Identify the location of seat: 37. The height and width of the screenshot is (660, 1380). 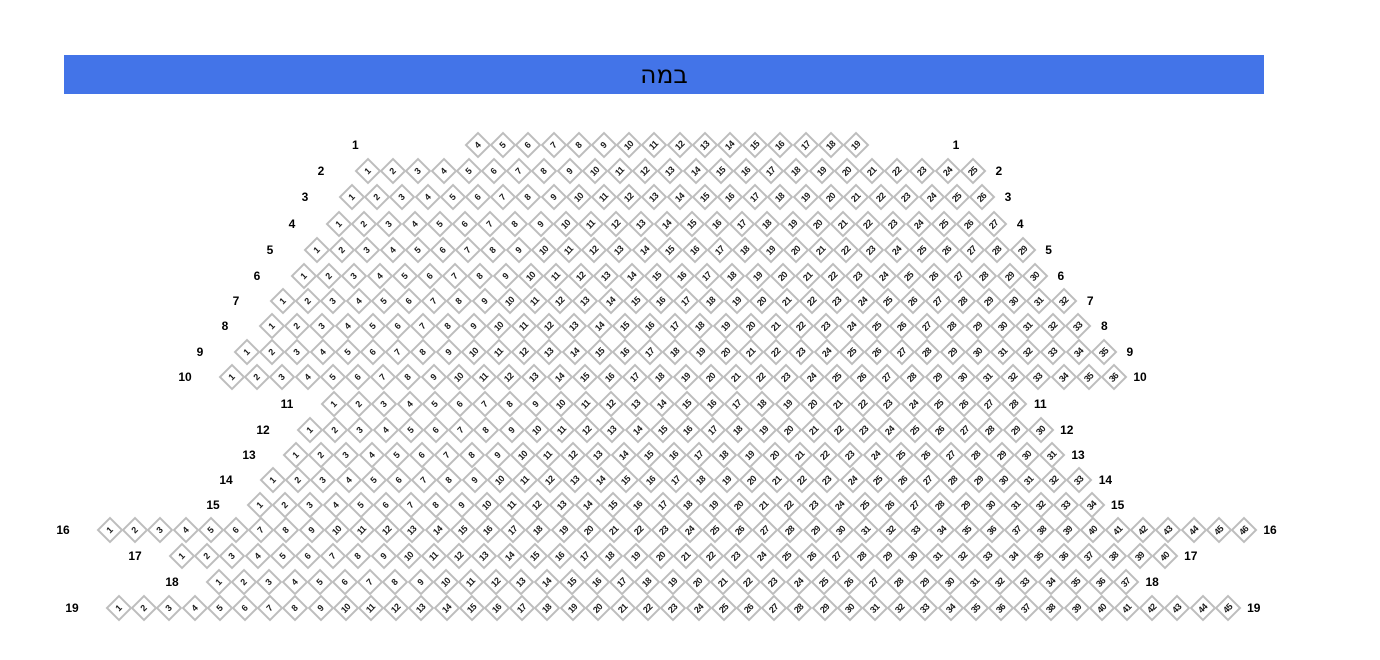
(1026, 608).